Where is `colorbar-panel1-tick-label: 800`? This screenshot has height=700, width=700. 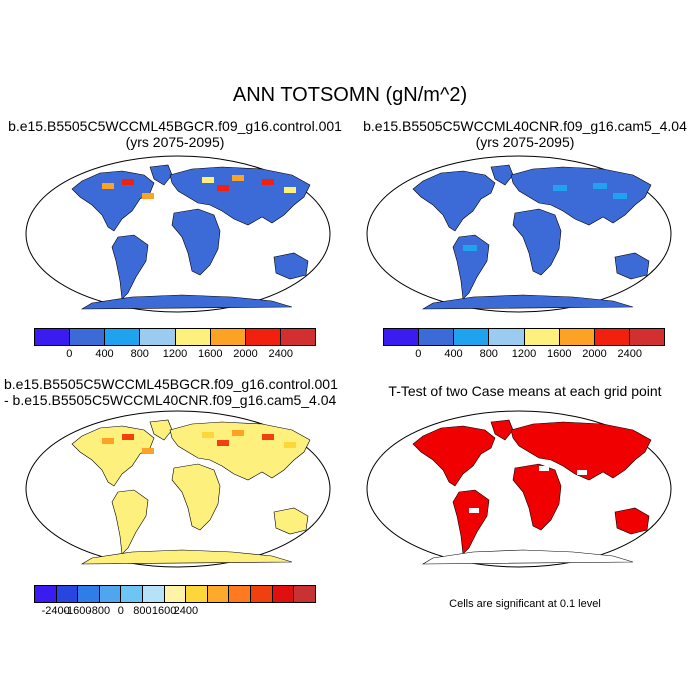 colorbar-panel1-tick-label: 800 is located at coordinates (139, 354).